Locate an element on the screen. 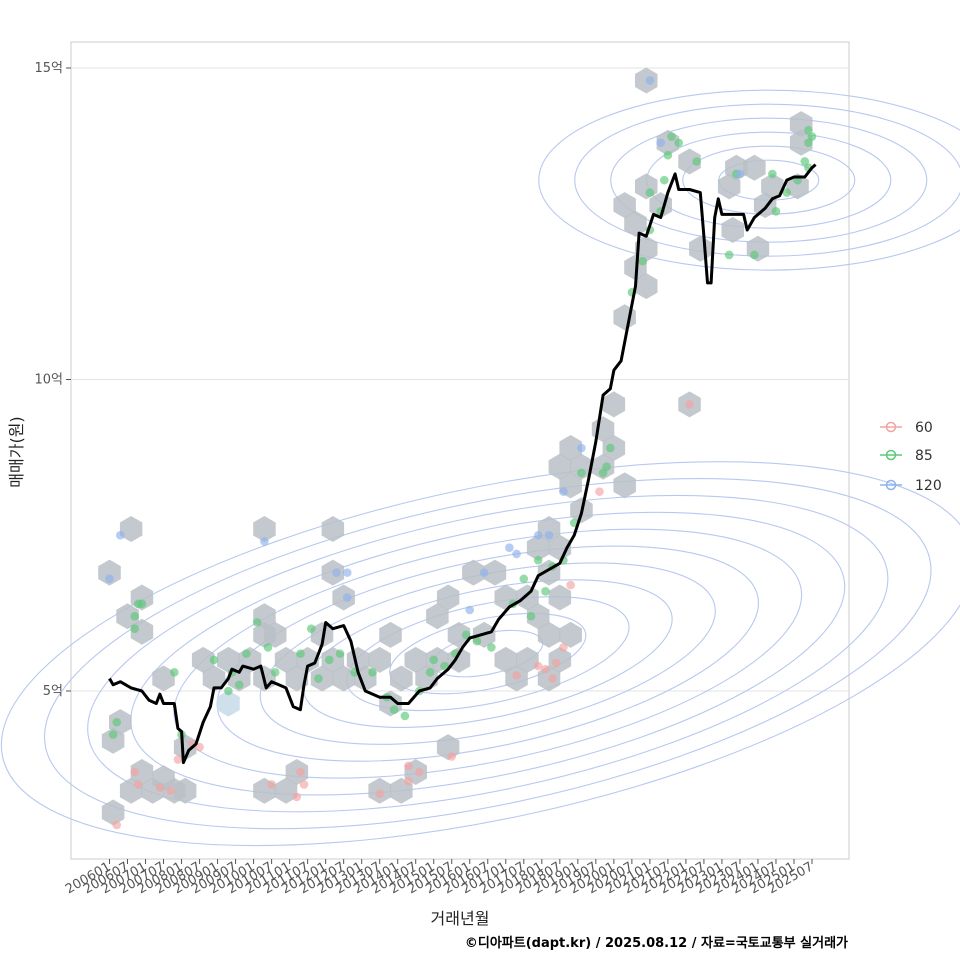  legend-entry-120: 120 is located at coordinates (911, 486).